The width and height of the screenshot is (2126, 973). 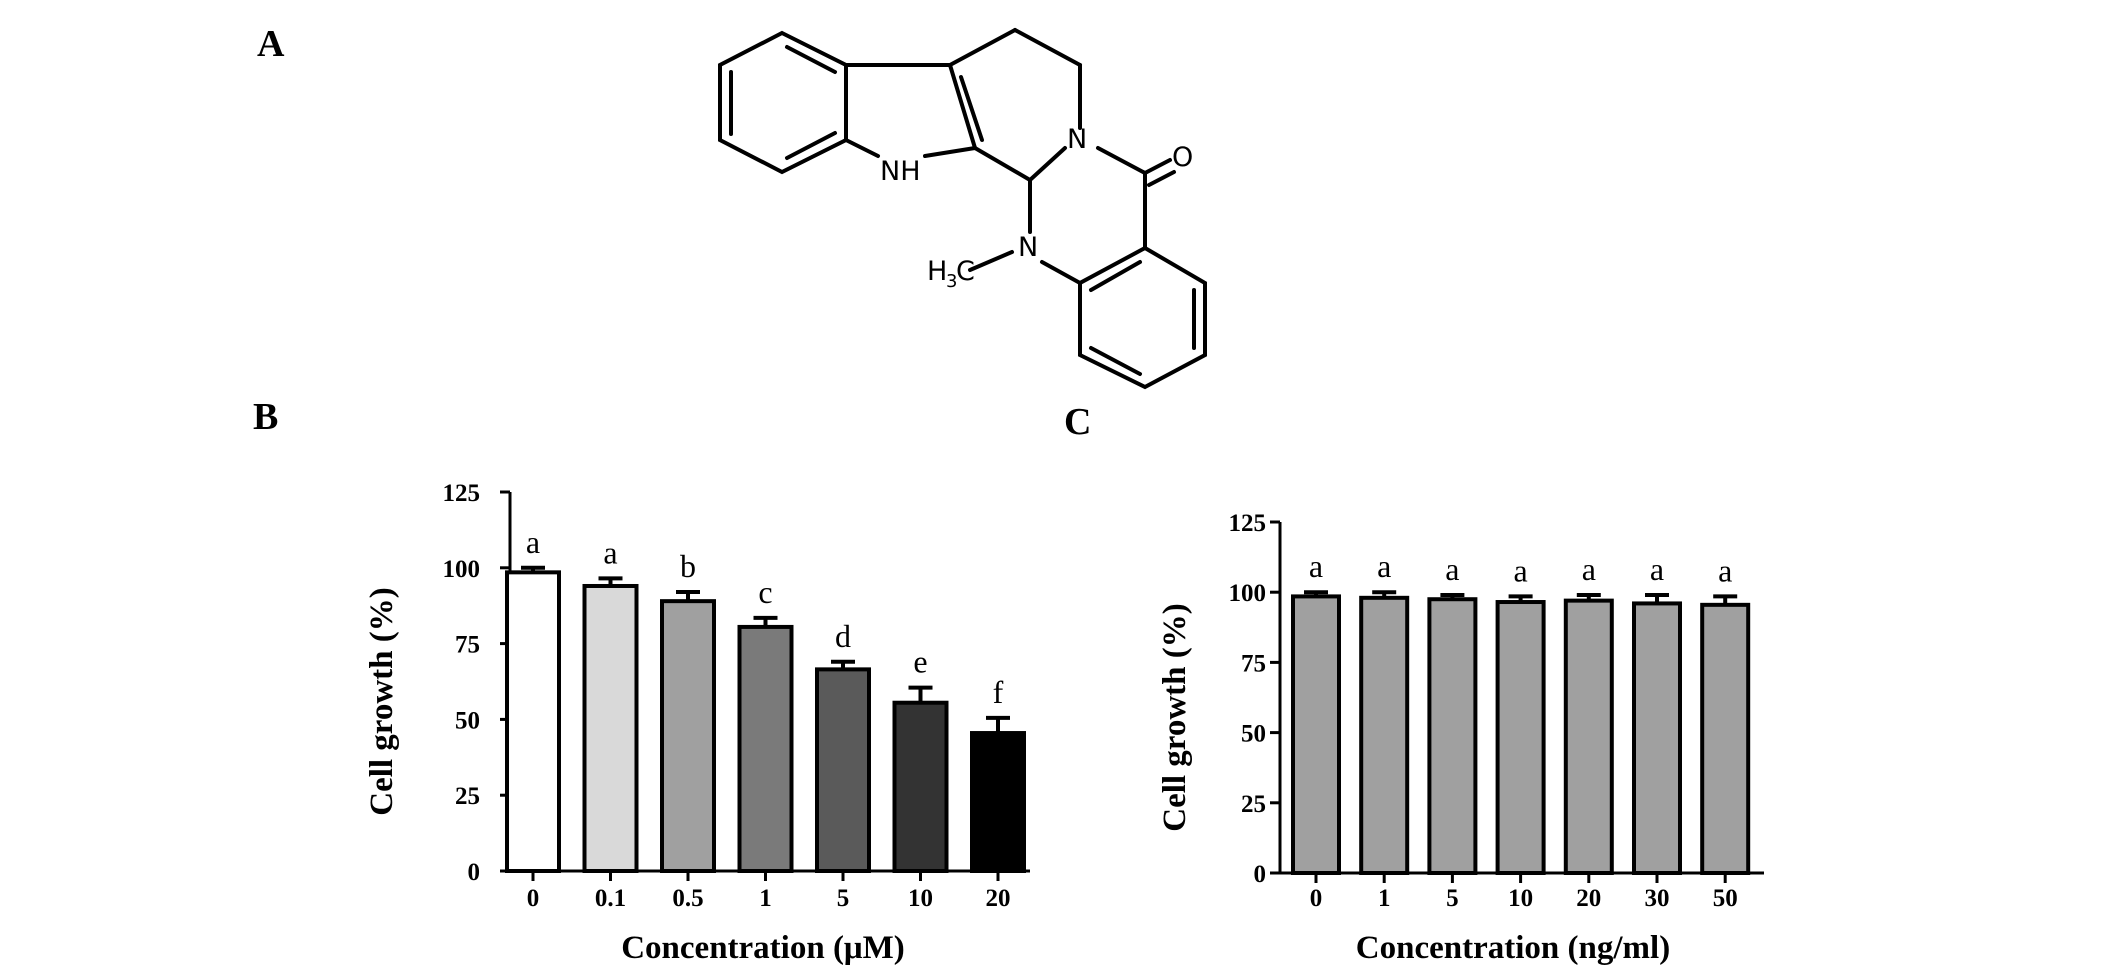 I want to click on significance-letter: b, so click(x=688, y=566).